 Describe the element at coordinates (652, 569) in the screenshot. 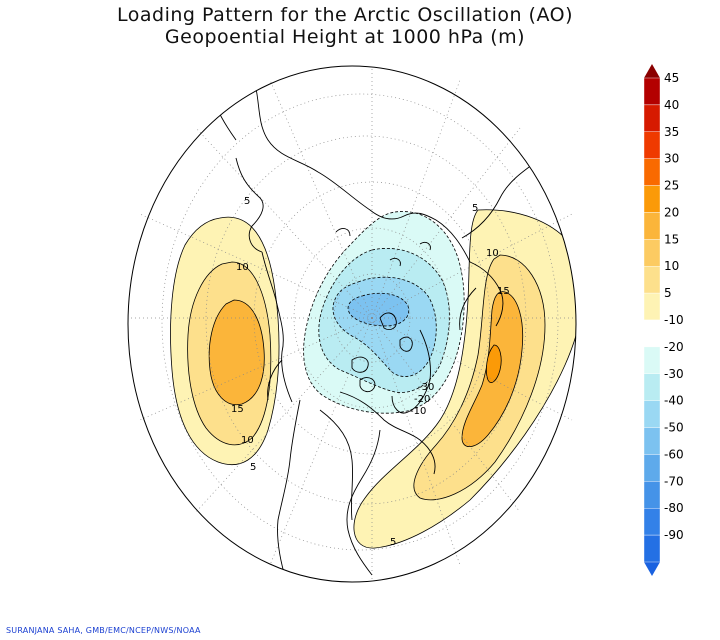

I see `legend-bottom-arrow` at that location.